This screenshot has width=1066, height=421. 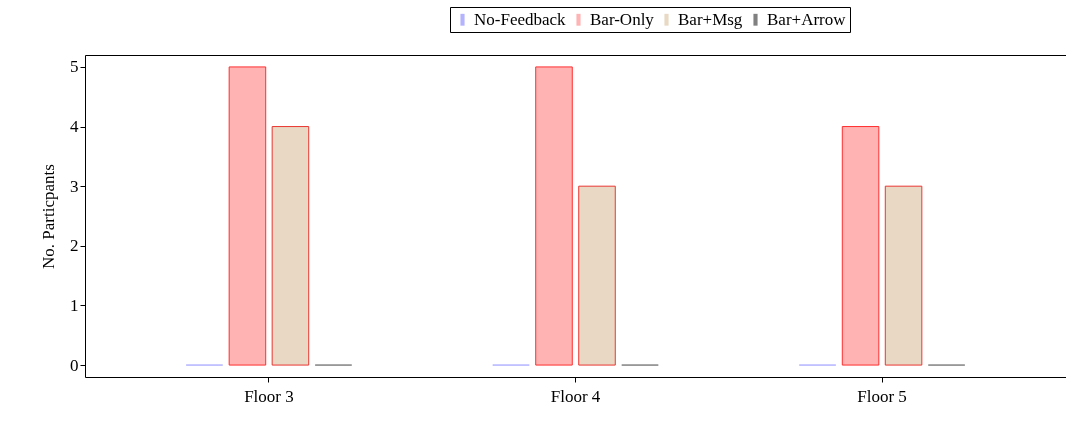 What do you see at coordinates (74, 365) in the screenshot?
I see `y-tick-label: 0` at bounding box center [74, 365].